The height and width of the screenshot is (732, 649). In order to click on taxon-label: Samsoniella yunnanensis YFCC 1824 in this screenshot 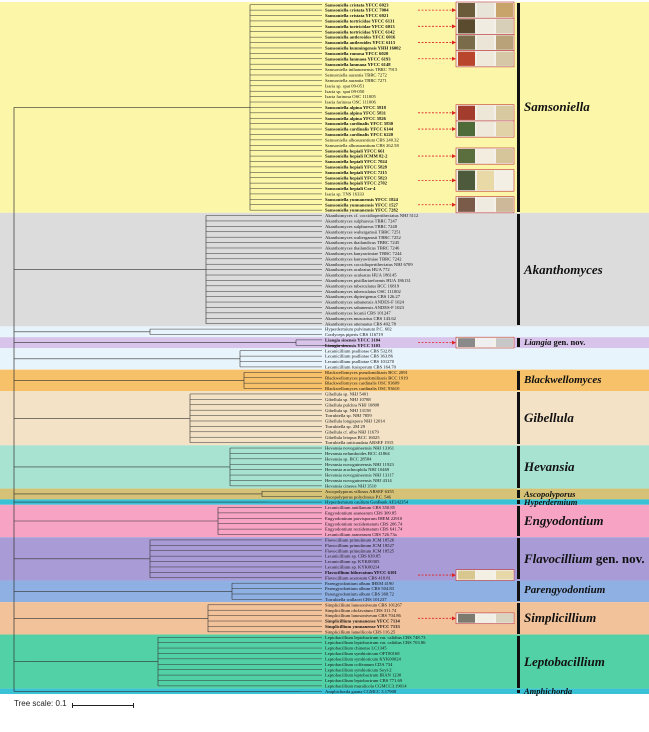, I will do `click(362, 199)`.